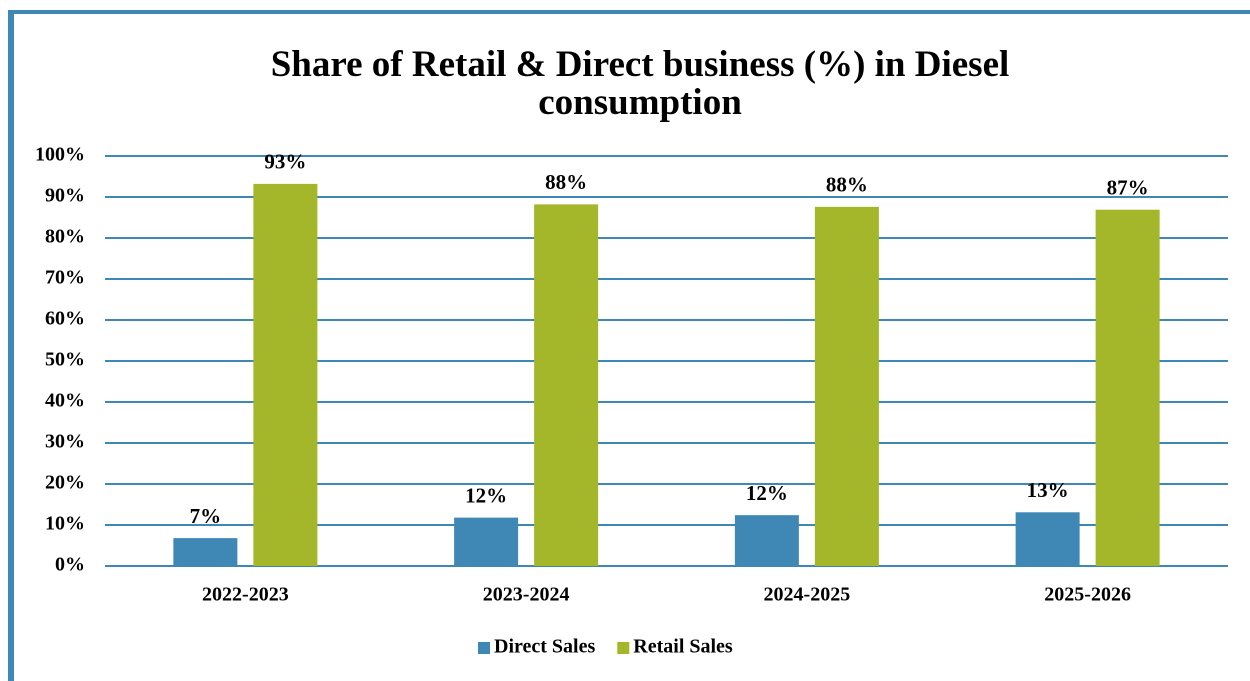 This screenshot has width=1250, height=681. I want to click on data-label: 13%, so click(1048, 490).